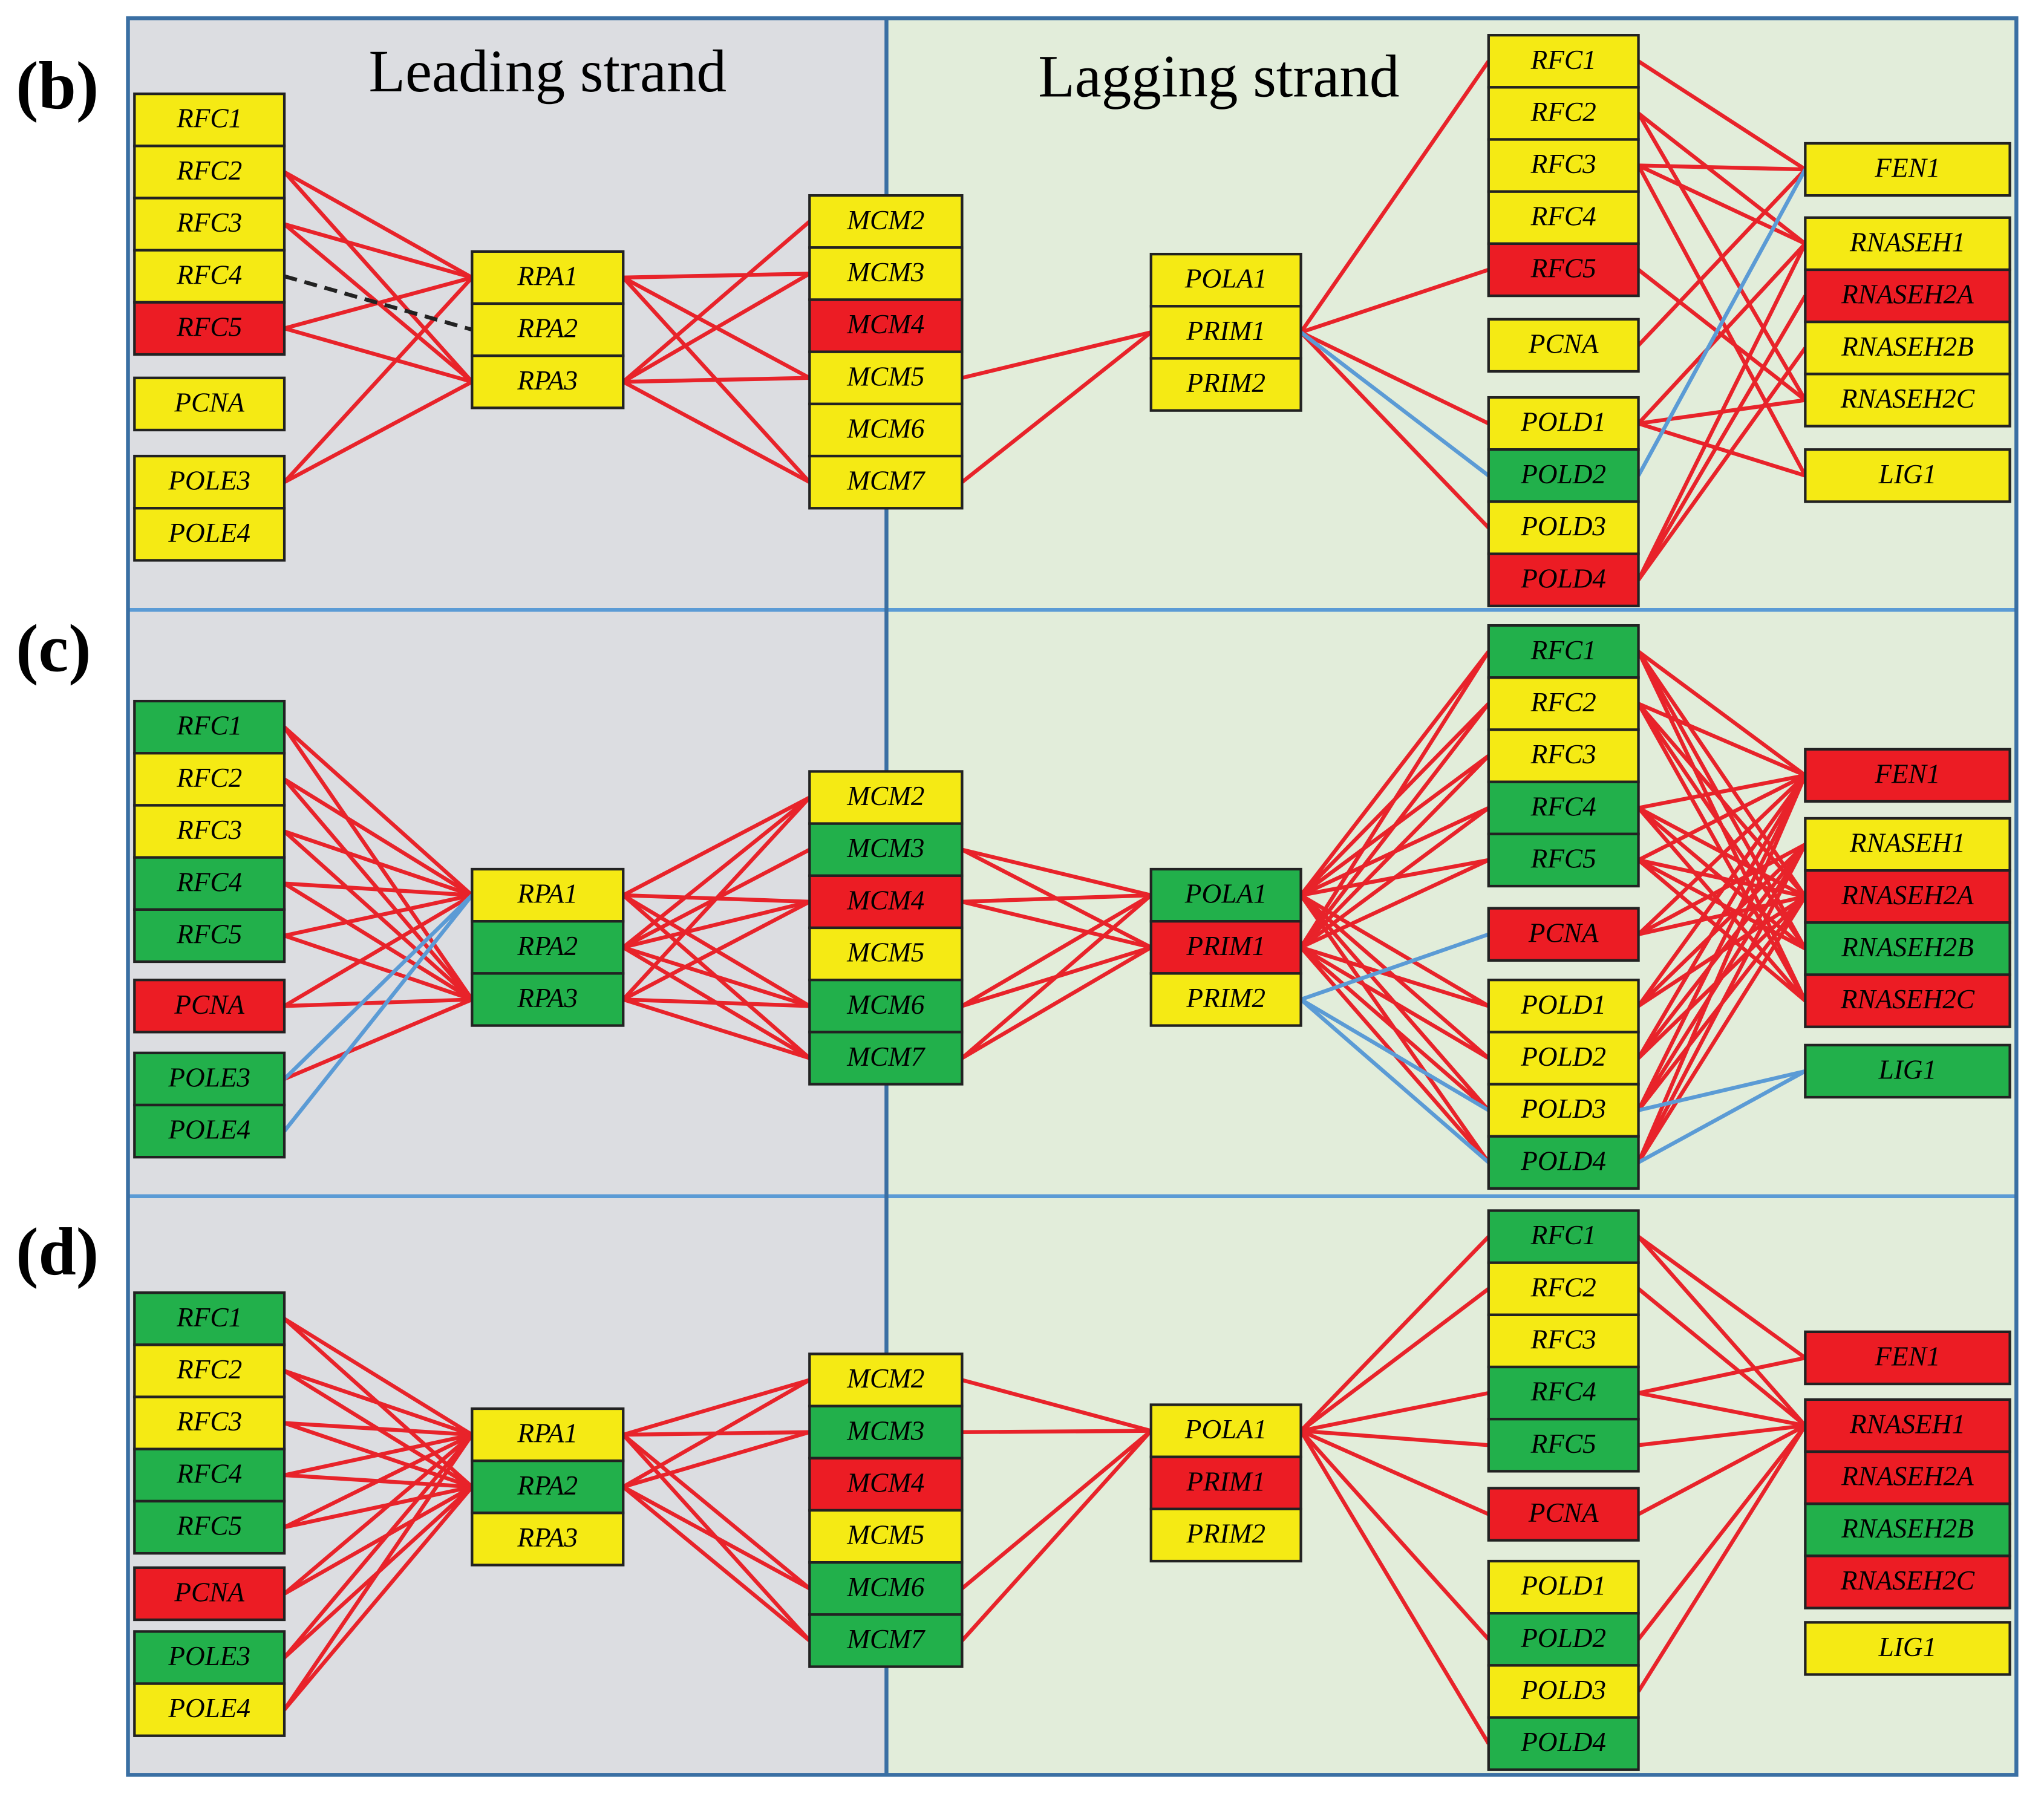 Image resolution: width=2044 pixels, height=1797 pixels. What do you see at coordinates (209, 222) in the screenshot?
I see `gene-label: RFC3` at bounding box center [209, 222].